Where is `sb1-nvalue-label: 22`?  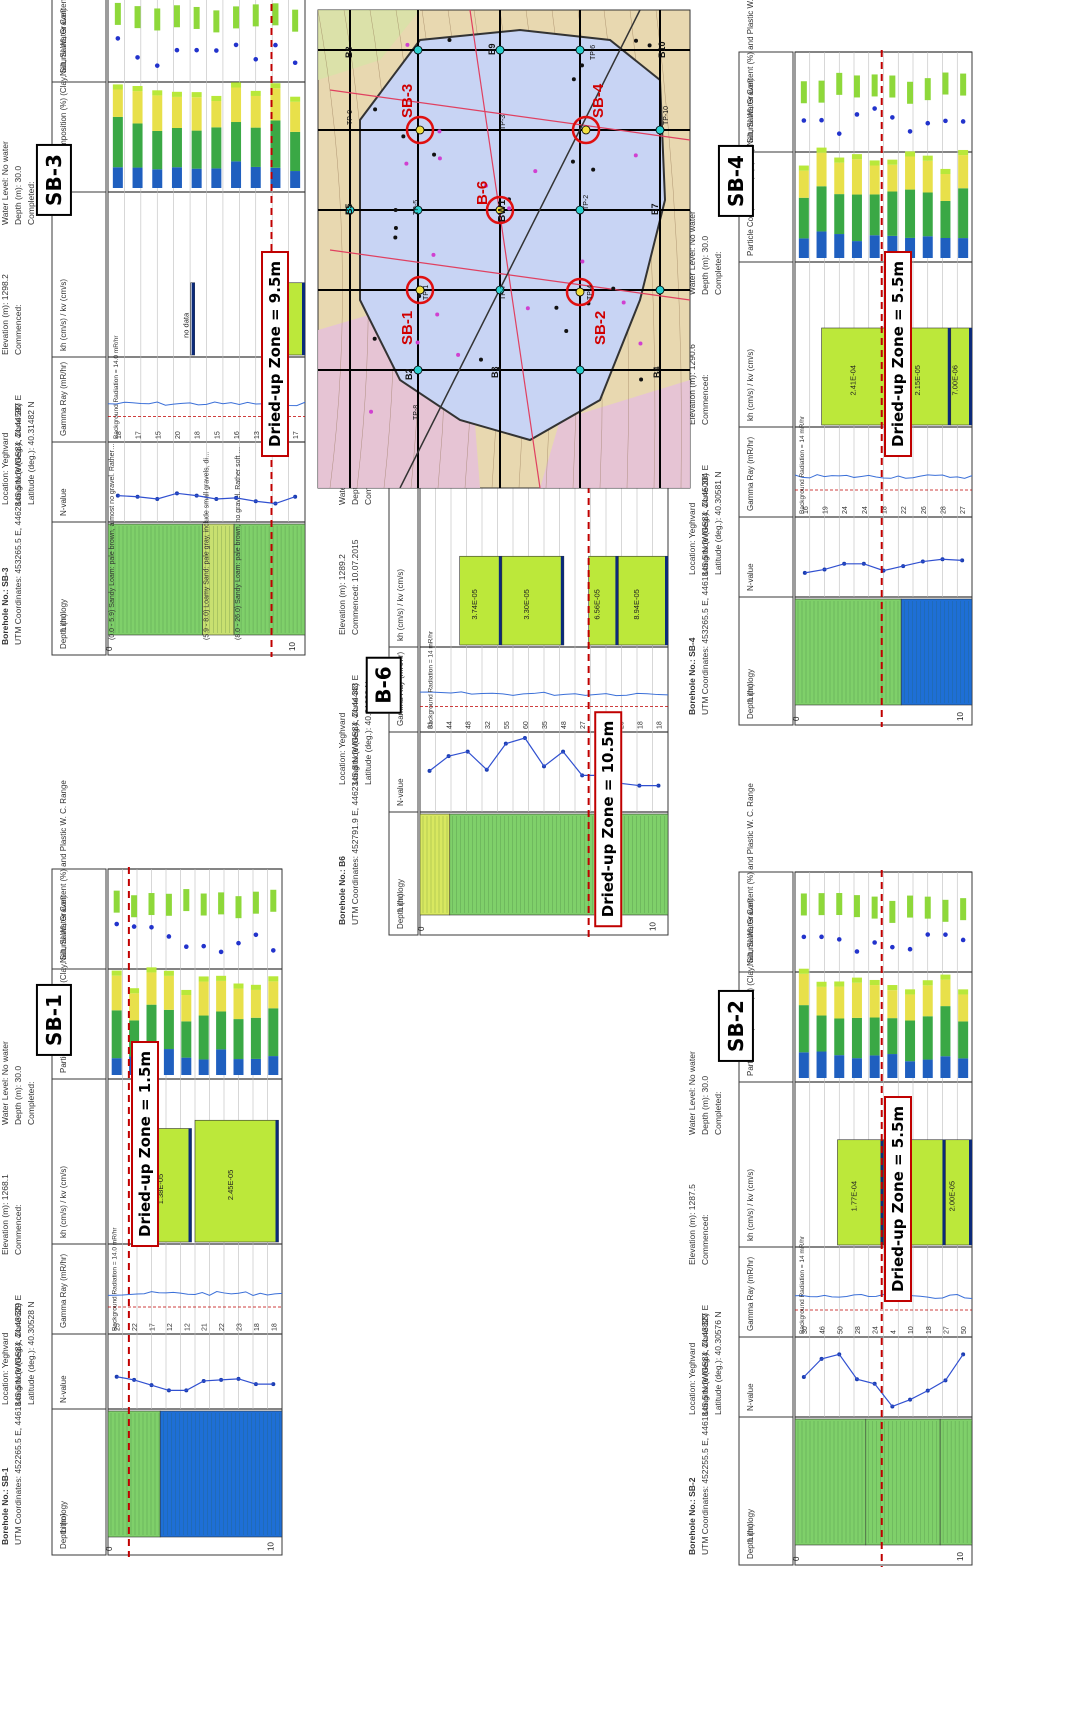
sb1-nvalue-label: 22 is located at coordinates (222, 1327).